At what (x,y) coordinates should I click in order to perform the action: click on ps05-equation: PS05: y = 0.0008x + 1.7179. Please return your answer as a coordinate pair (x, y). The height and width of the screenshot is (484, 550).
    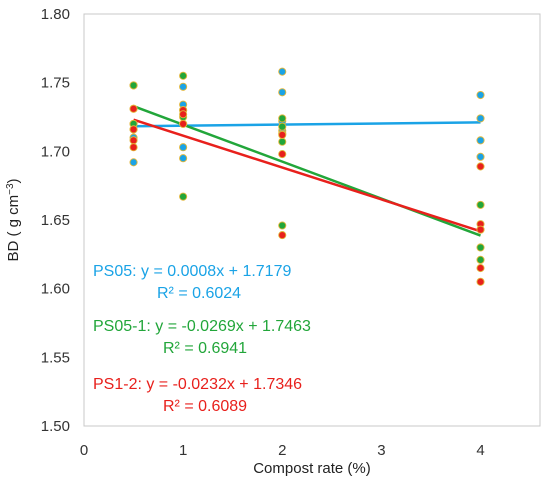
    Looking at the image, I should click on (192, 271).